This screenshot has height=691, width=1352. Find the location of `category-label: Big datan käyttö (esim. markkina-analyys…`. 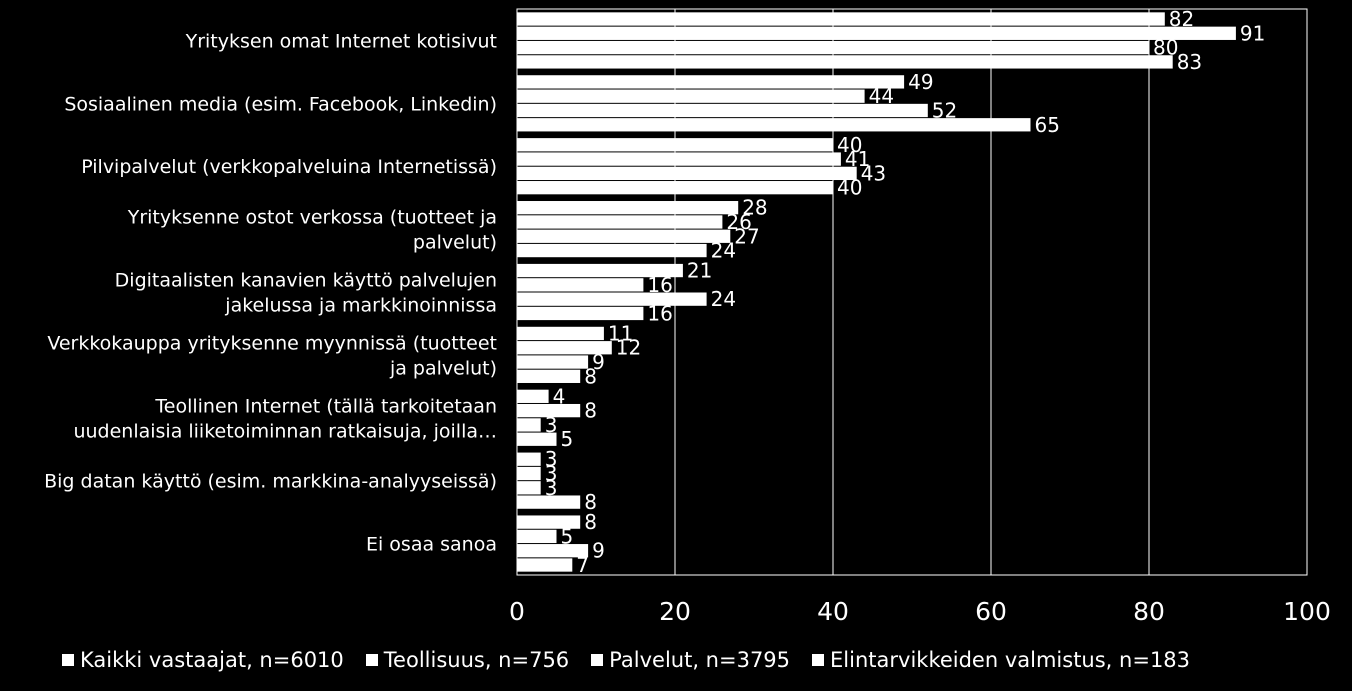

category-label: Big datan käyttö (esim. markkina-analyys… is located at coordinates (270, 482).